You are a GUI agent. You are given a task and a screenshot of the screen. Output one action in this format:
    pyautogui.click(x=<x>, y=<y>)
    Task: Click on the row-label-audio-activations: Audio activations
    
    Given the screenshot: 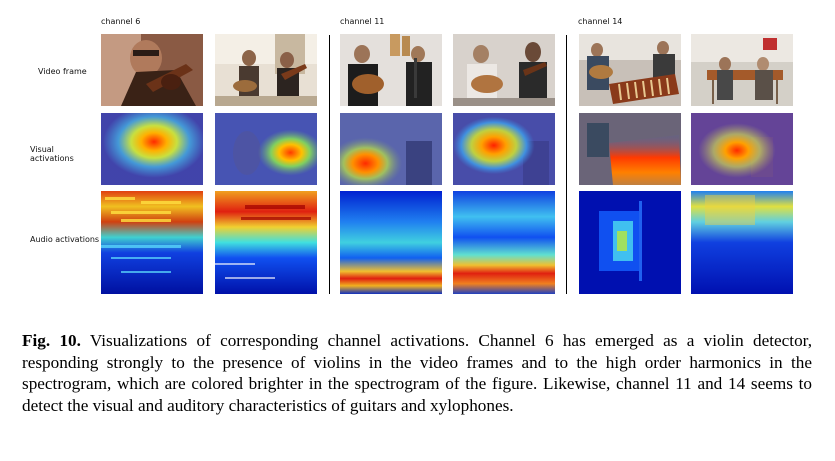 What is the action you would take?
    pyautogui.click(x=65, y=239)
    